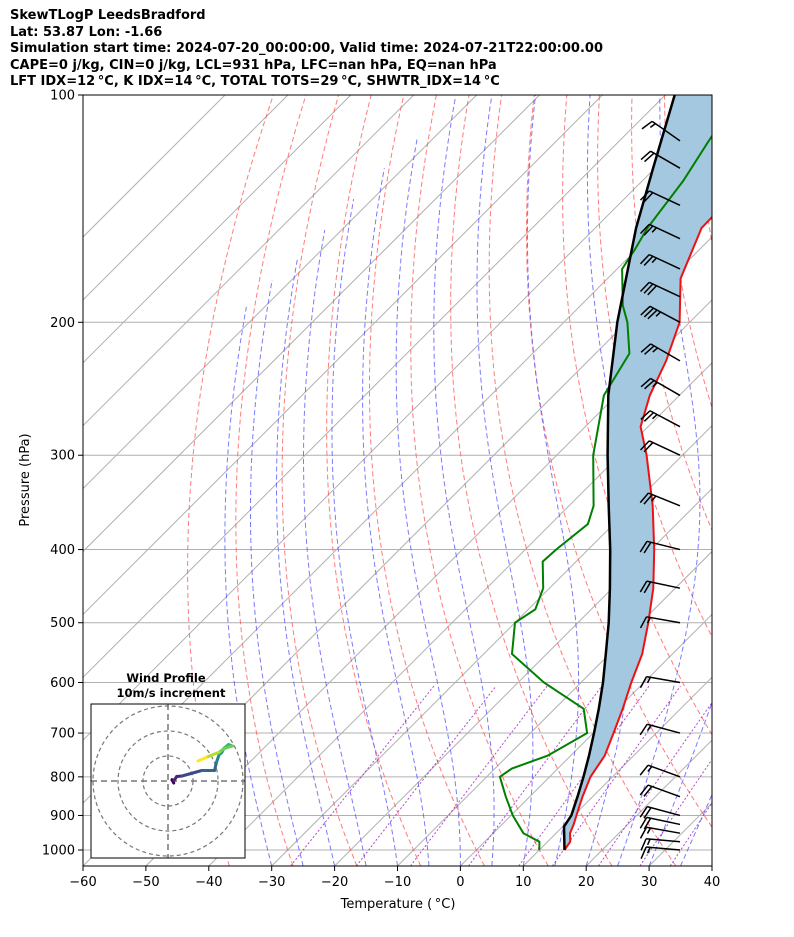 The height and width of the screenshot is (937, 794). I want to click on y-tick-label: 100, so click(62, 96).